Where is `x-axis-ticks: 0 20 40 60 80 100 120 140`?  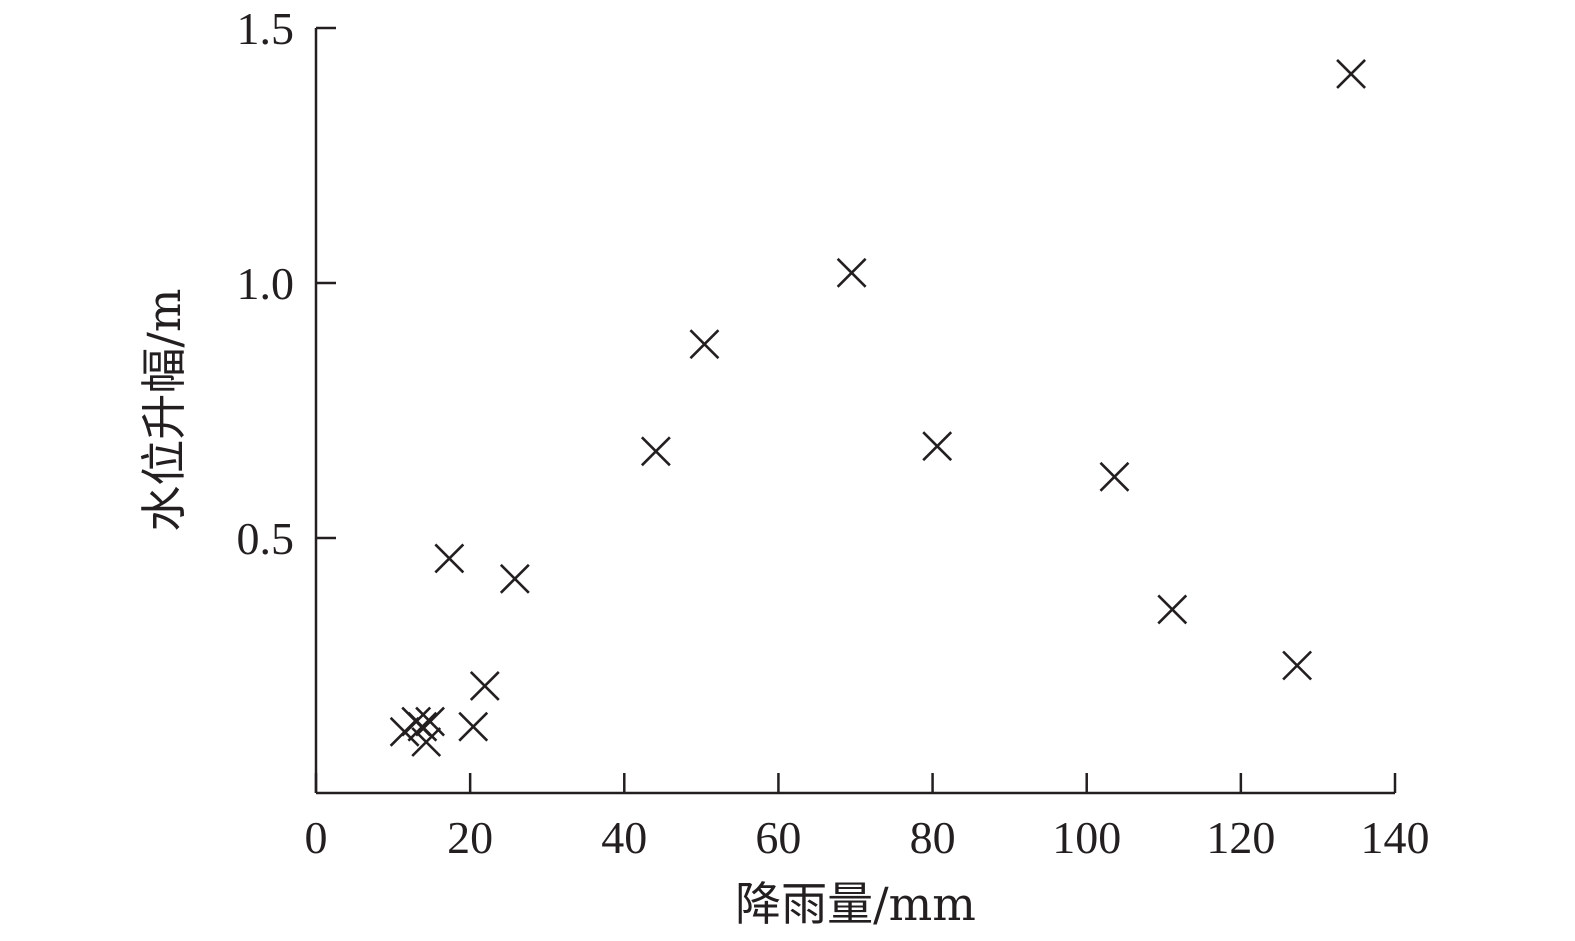 x-axis-ticks: 0 20 40 60 80 100 120 140 is located at coordinates (867, 818).